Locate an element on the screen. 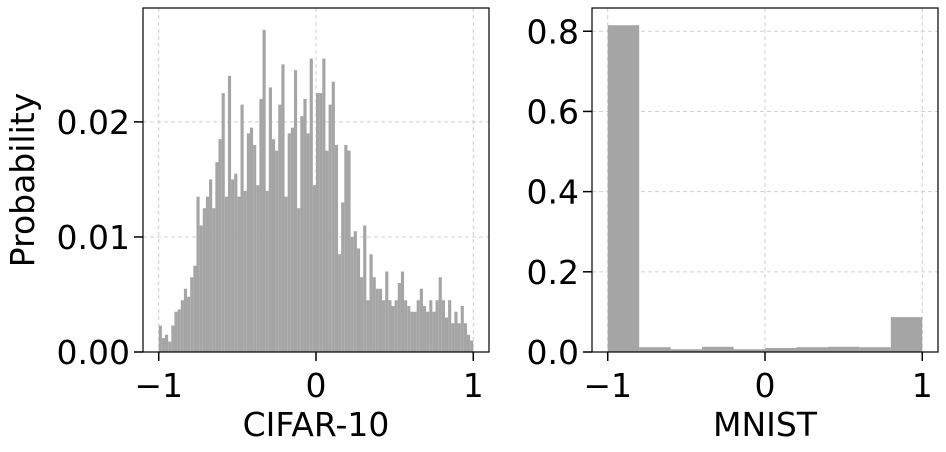  y-axis-label: Probability is located at coordinates (22, 180).